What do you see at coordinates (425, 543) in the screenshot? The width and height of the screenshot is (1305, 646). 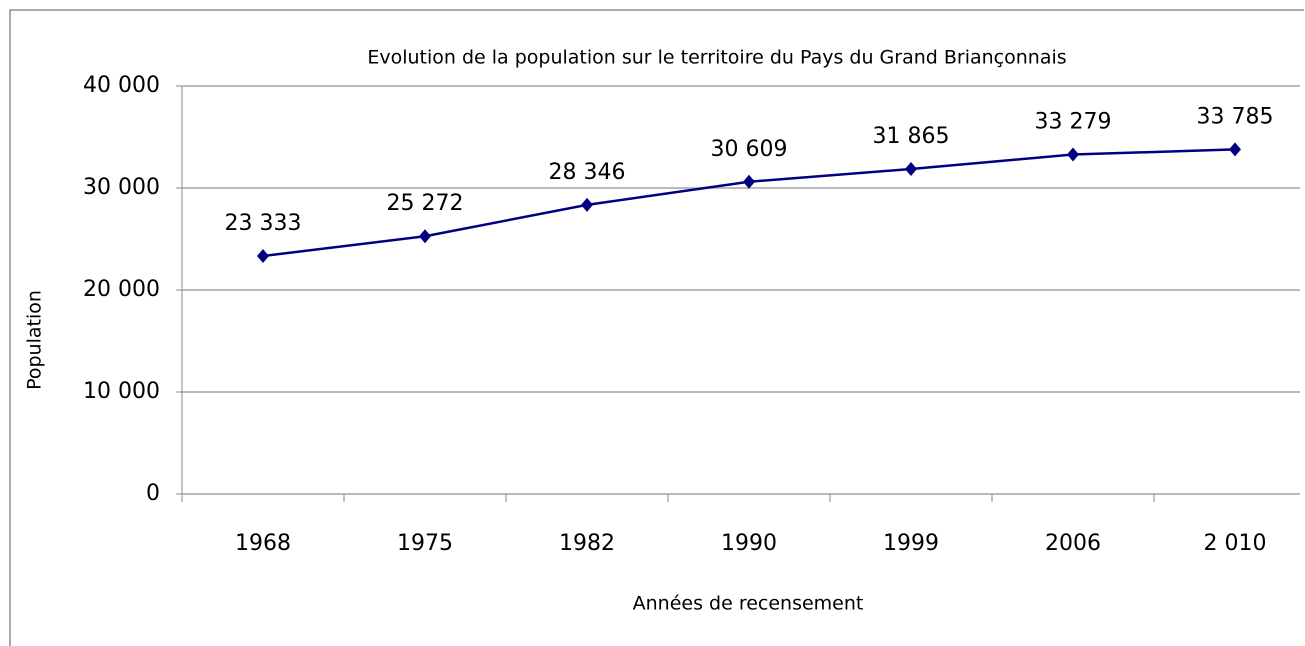 I see `x-tick-label: 1975` at bounding box center [425, 543].